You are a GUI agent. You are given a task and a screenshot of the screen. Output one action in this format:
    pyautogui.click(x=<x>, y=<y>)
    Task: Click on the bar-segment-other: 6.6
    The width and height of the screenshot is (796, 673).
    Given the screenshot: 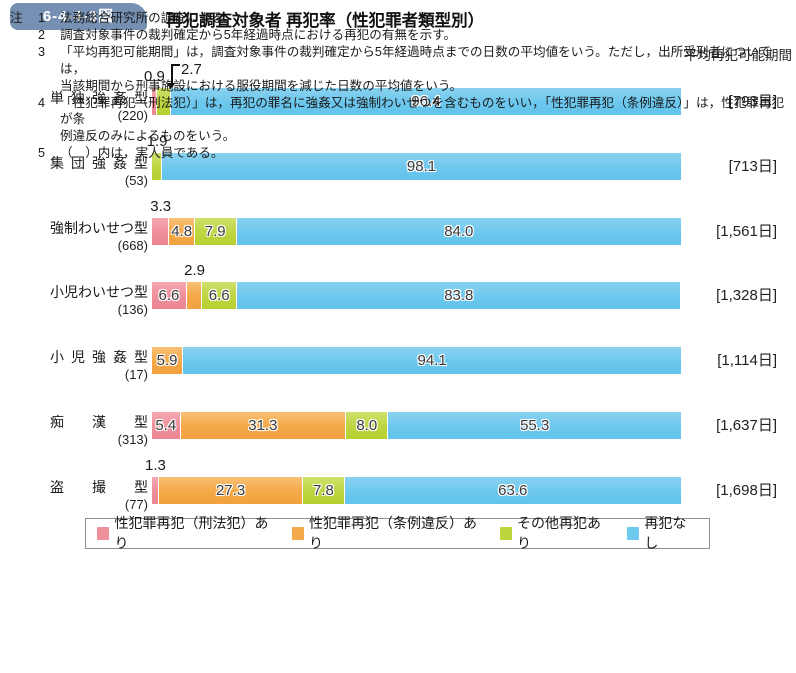 What is the action you would take?
    pyautogui.click(x=220, y=296)
    